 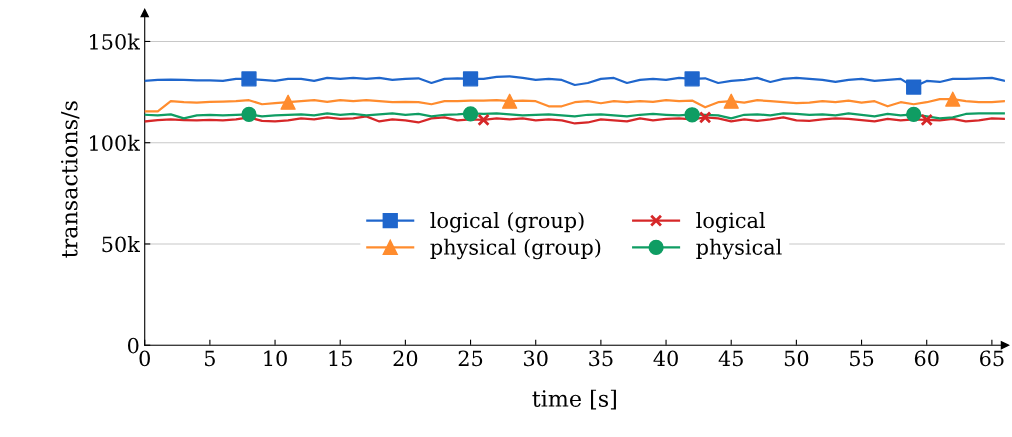 What do you see at coordinates (796, 358) in the screenshot?
I see `x-tick-label: 50` at bounding box center [796, 358].